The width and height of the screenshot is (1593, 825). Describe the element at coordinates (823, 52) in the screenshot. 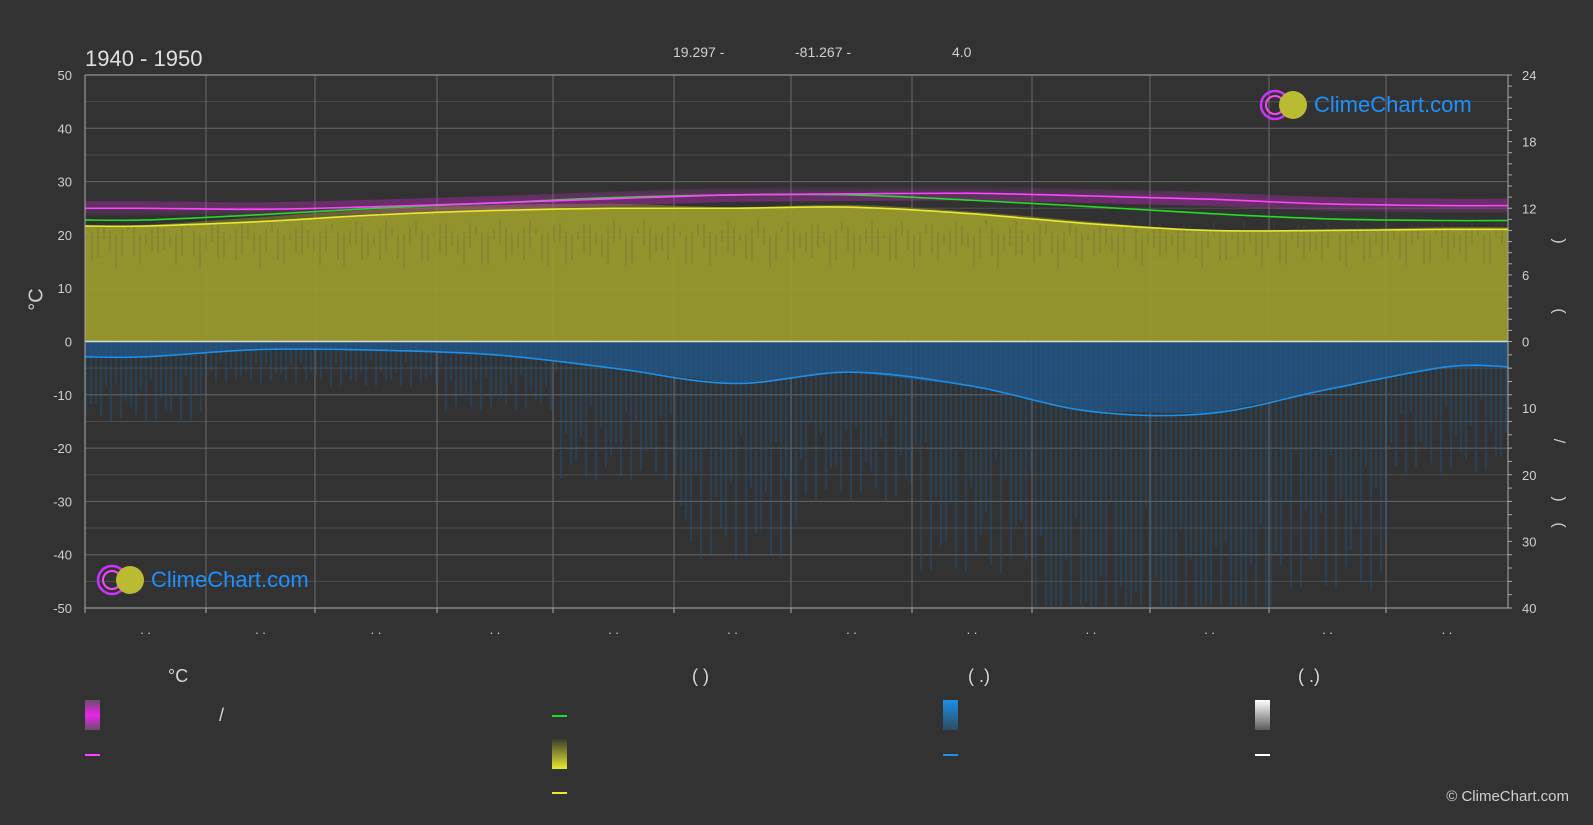

I see `longitude-label: -81.267 -` at that location.